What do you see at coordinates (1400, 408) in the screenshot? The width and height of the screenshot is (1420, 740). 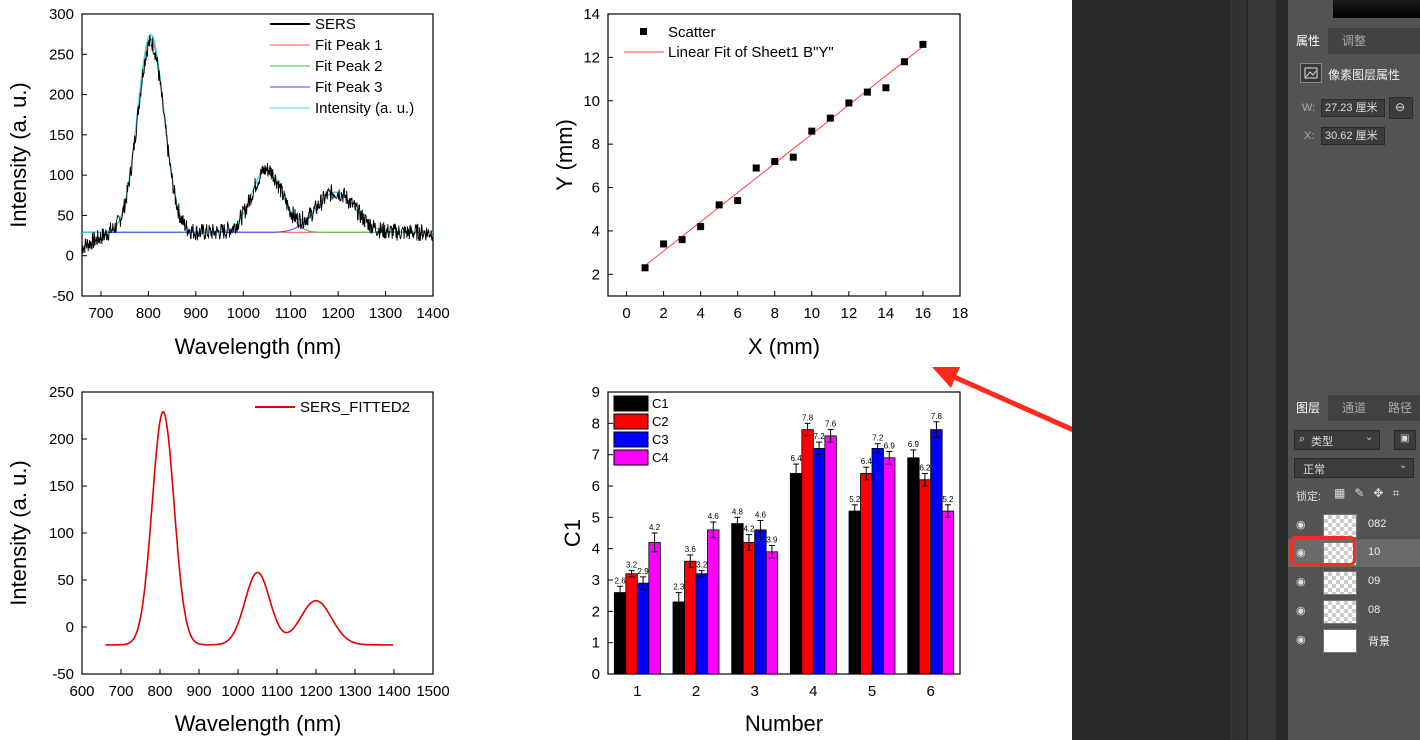 I see `tab-paths: 路径` at bounding box center [1400, 408].